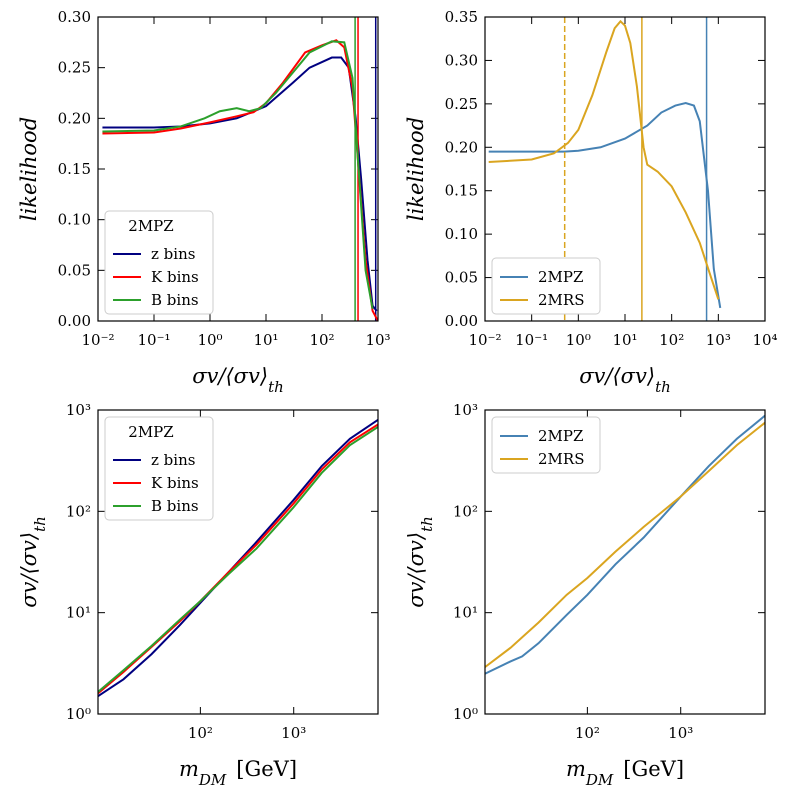 Image resolution: width=789 pixels, height=789 pixels. I want to click on y-tick-label: 0.35, so click(461, 17).